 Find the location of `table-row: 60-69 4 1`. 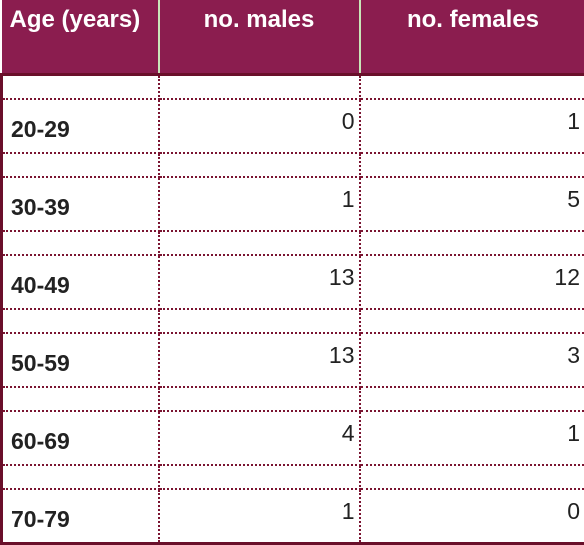

table-row: 60-69 4 1 is located at coordinates (293, 438).